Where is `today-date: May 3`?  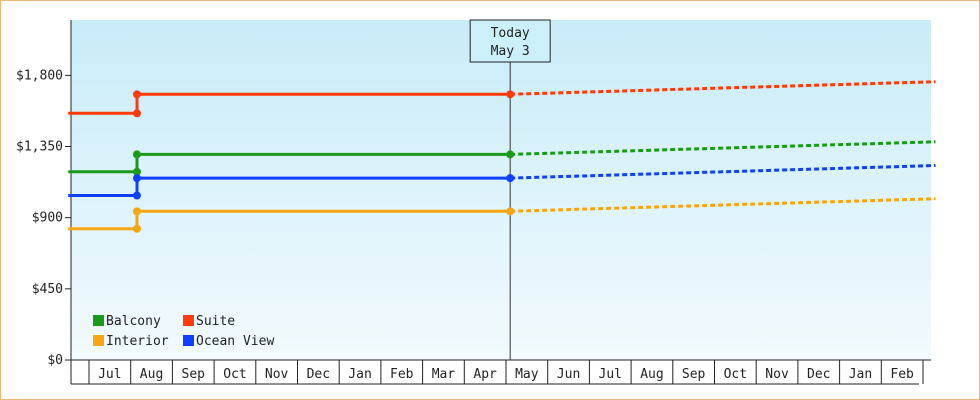
today-date: May 3 is located at coordinates (510, 51).